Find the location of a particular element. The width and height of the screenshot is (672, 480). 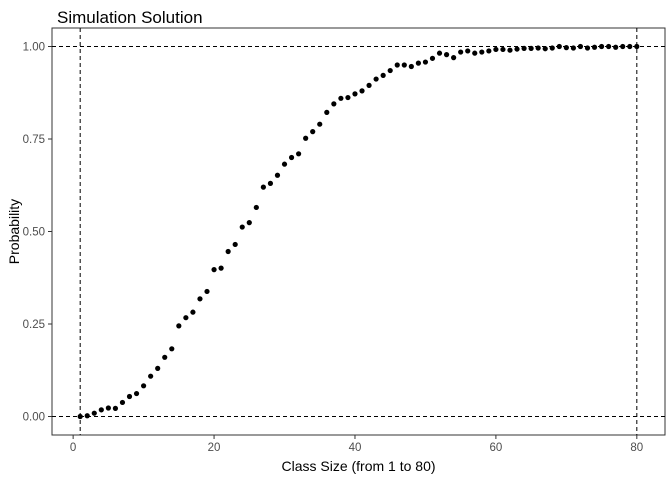

chart-title: Simulation Solution is located at coordinates (130, 17).